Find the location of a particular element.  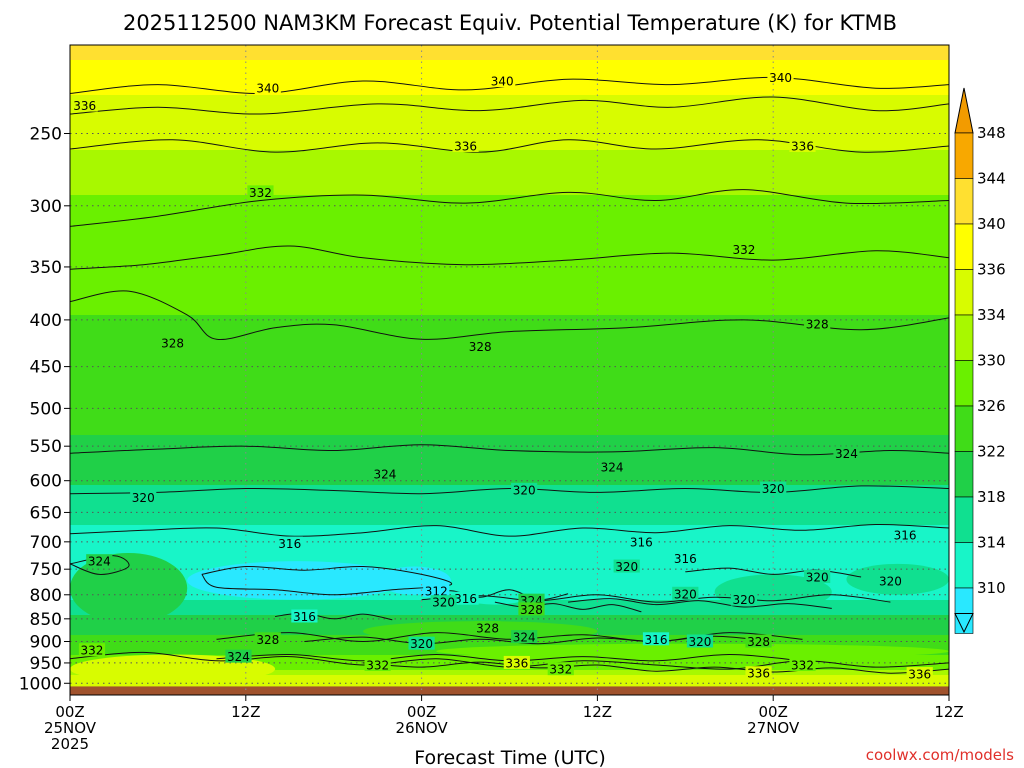

y-tick-label: 1000 is located at coordinates (40, 684).